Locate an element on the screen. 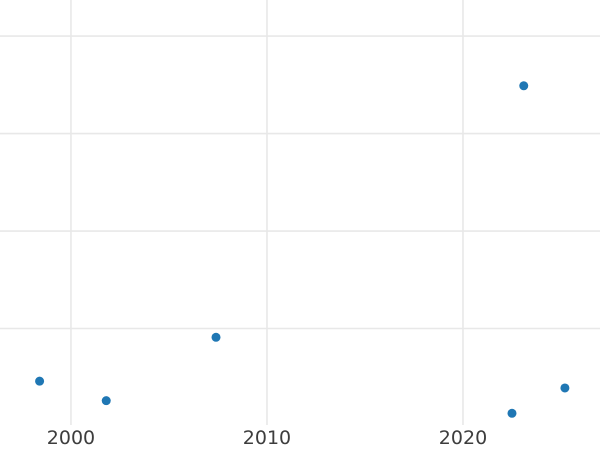 This screenshot has width=600, height=450. x-axis: 2000 2010 2020 is located at coordinates (300, 437).